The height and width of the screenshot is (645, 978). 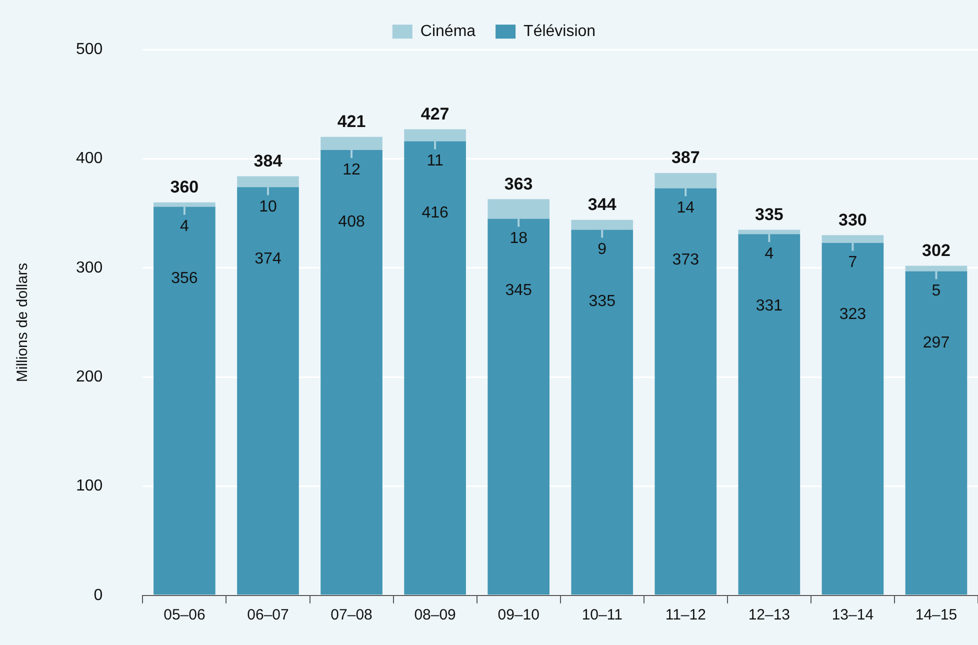 What do you see at coordinates (560, 31) in the screenshot?
I see `legend-label: Télévision` at bounding box center [560, 31].